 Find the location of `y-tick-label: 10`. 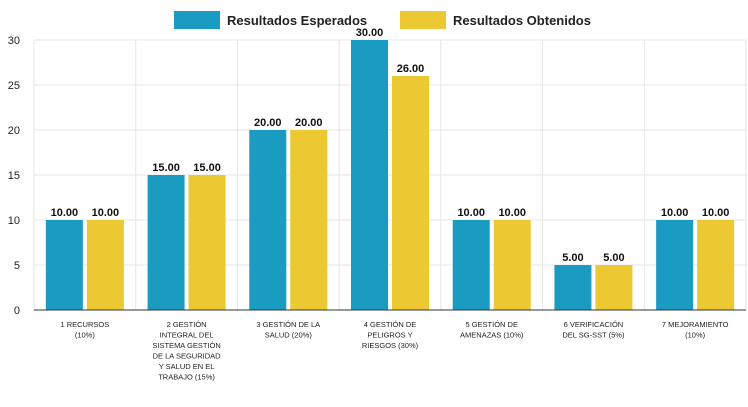

y-tick-label: 10 is located at coordinates (14, 221).